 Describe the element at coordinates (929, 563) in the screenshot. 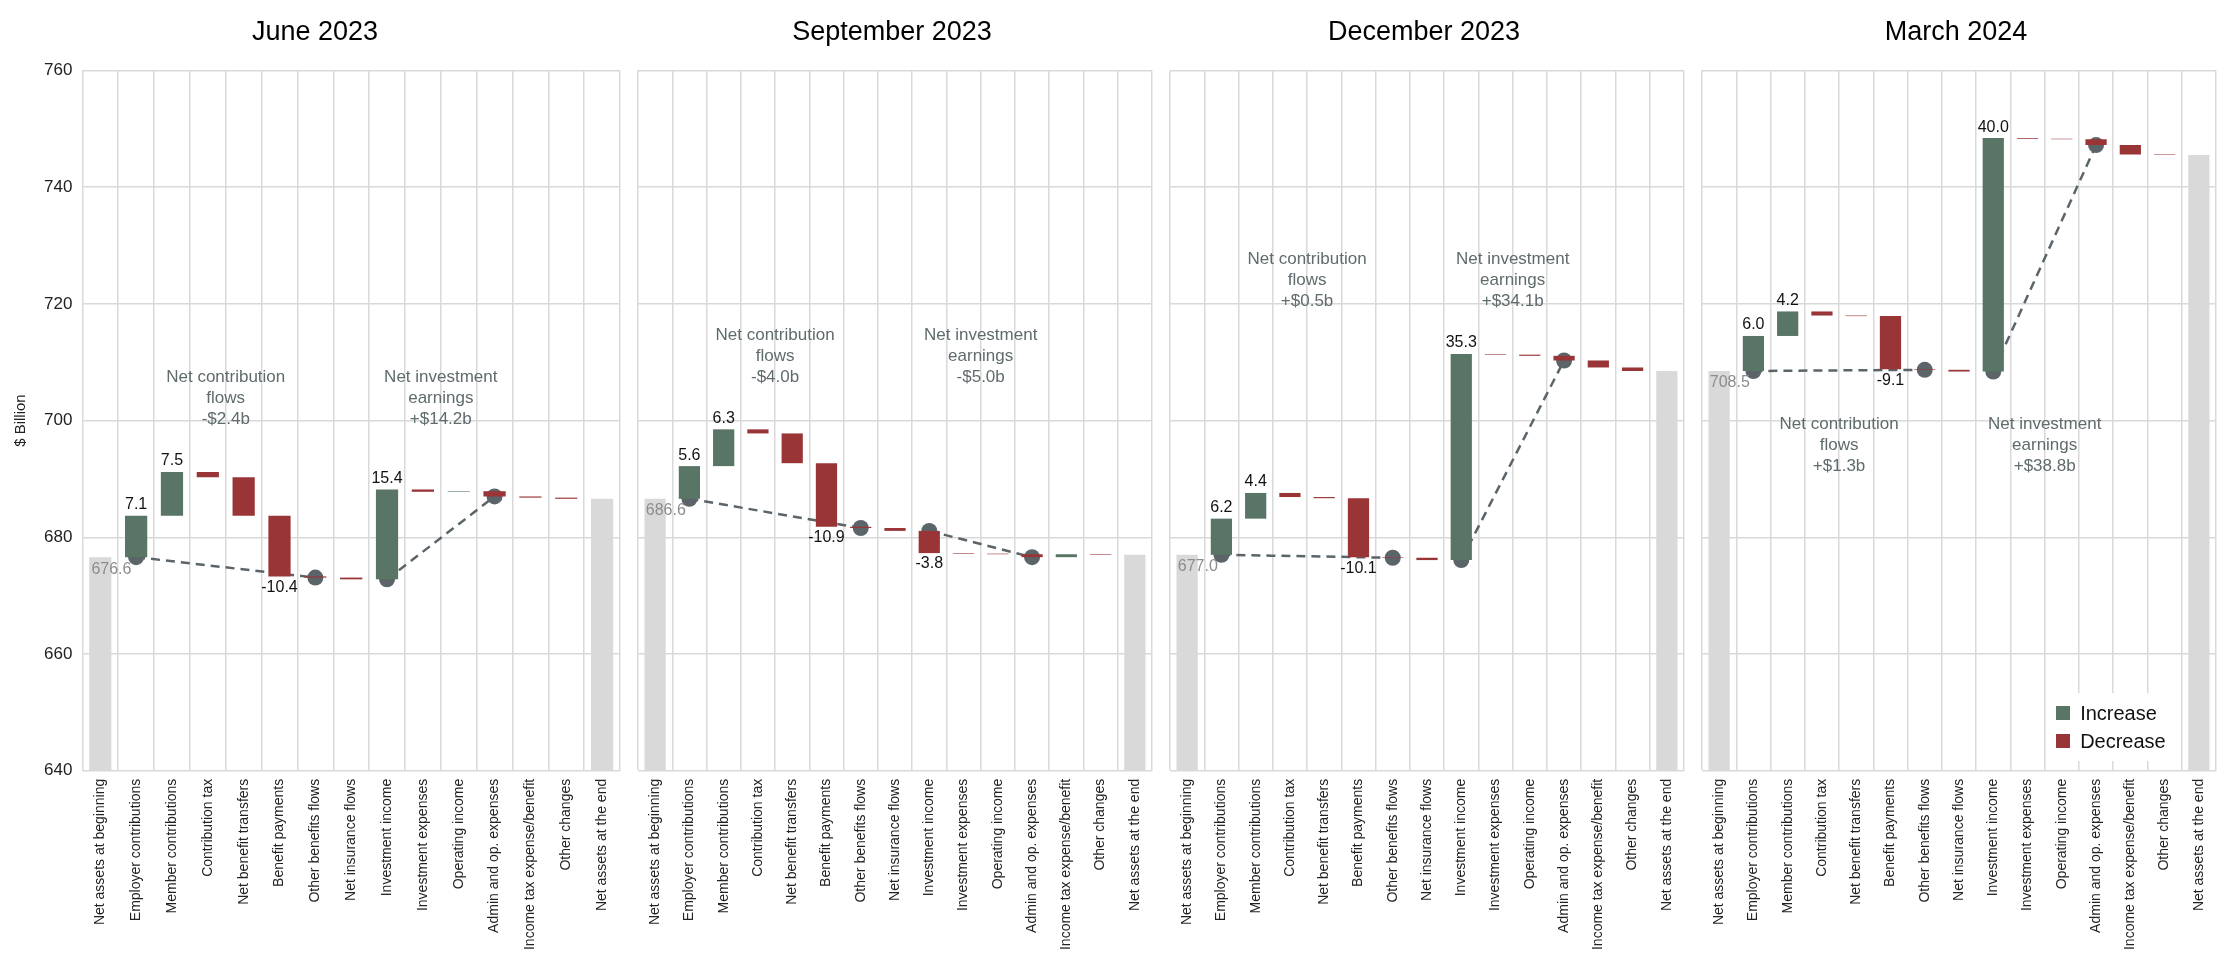

I see `data-label: -3.8` at that location.